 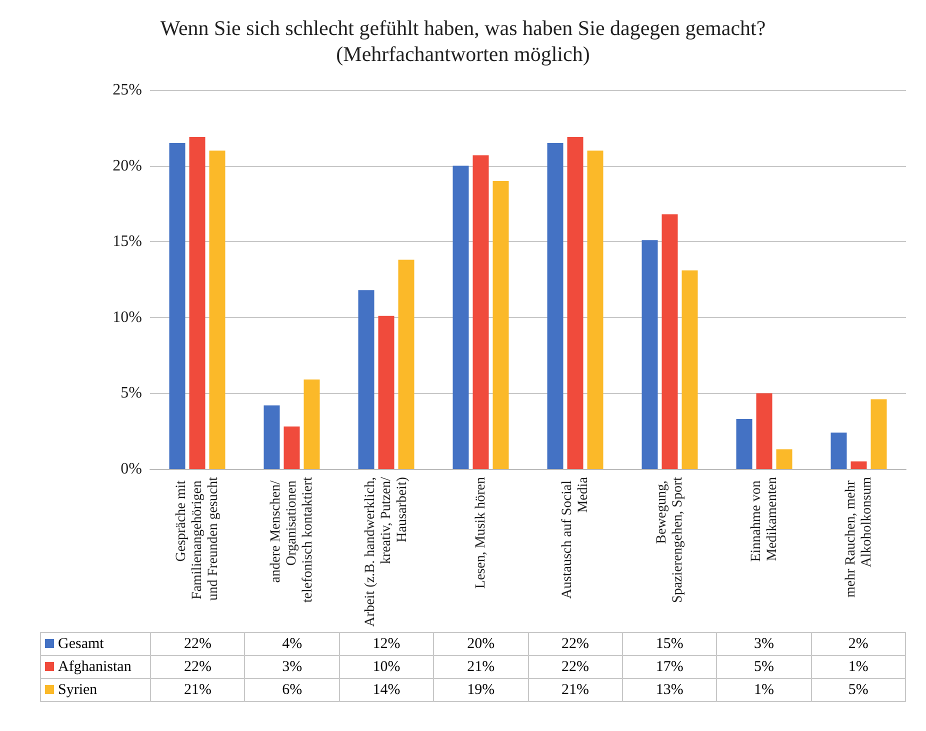 I want to click on data-label: 15%, so click(x=669, y=644).